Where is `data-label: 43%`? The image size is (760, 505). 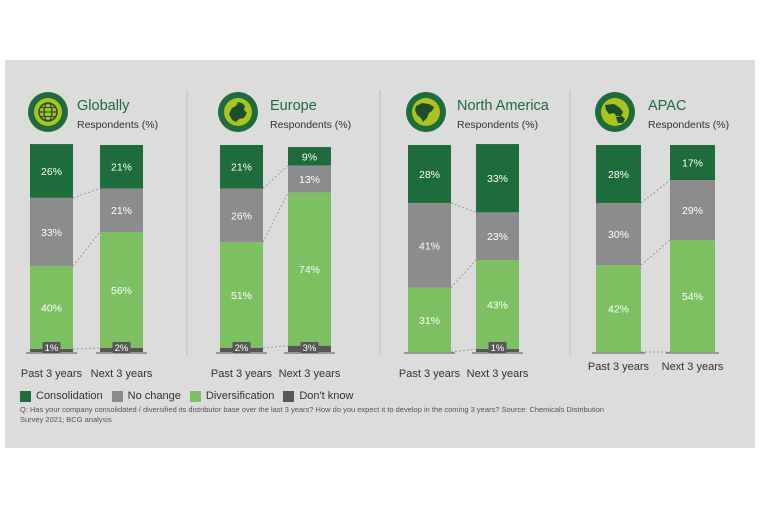
data-label: 43% is located at coordinates (497, 305).